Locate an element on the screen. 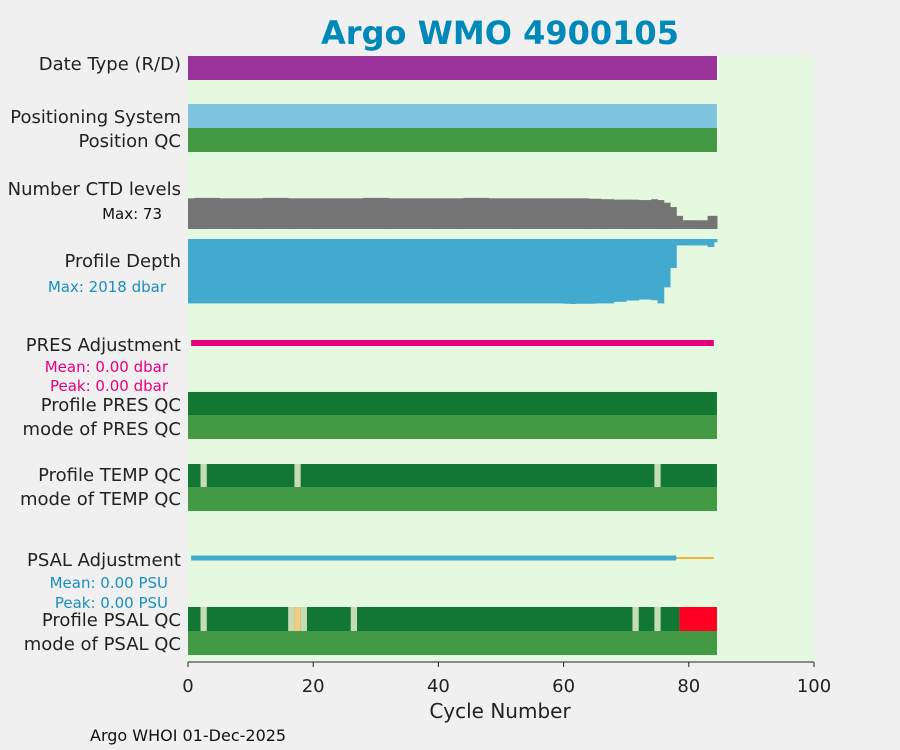  pres-adj-peak: Peak: 0.00 dbar is located at coordinates (109, 386).